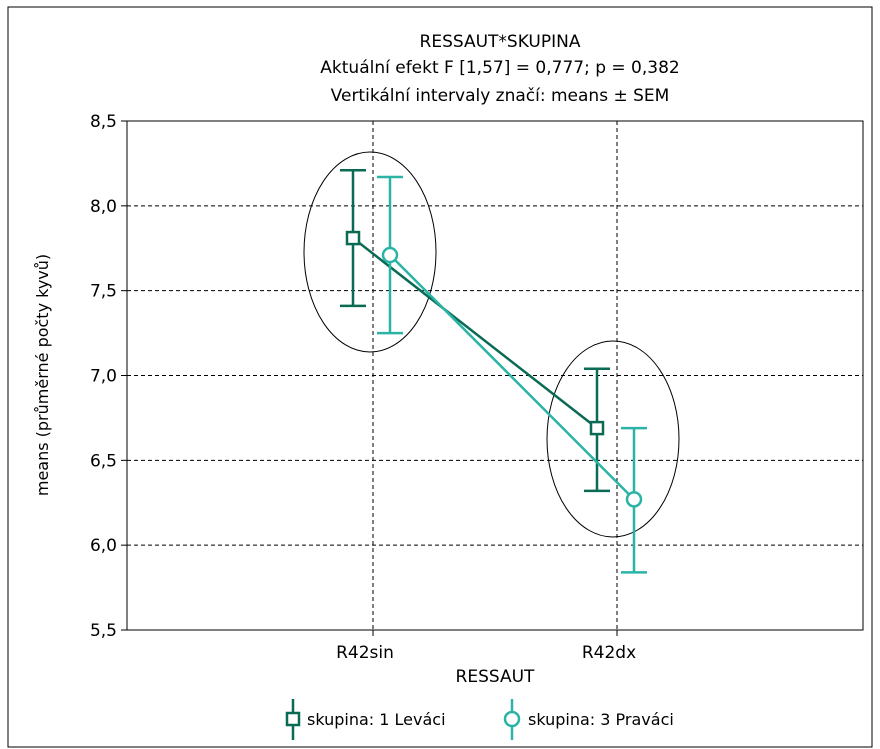  What do you see at coordinates (103, 461) in the screenshot?
I see `y-tick-label: 6,5` at bounding box center [103, 461].